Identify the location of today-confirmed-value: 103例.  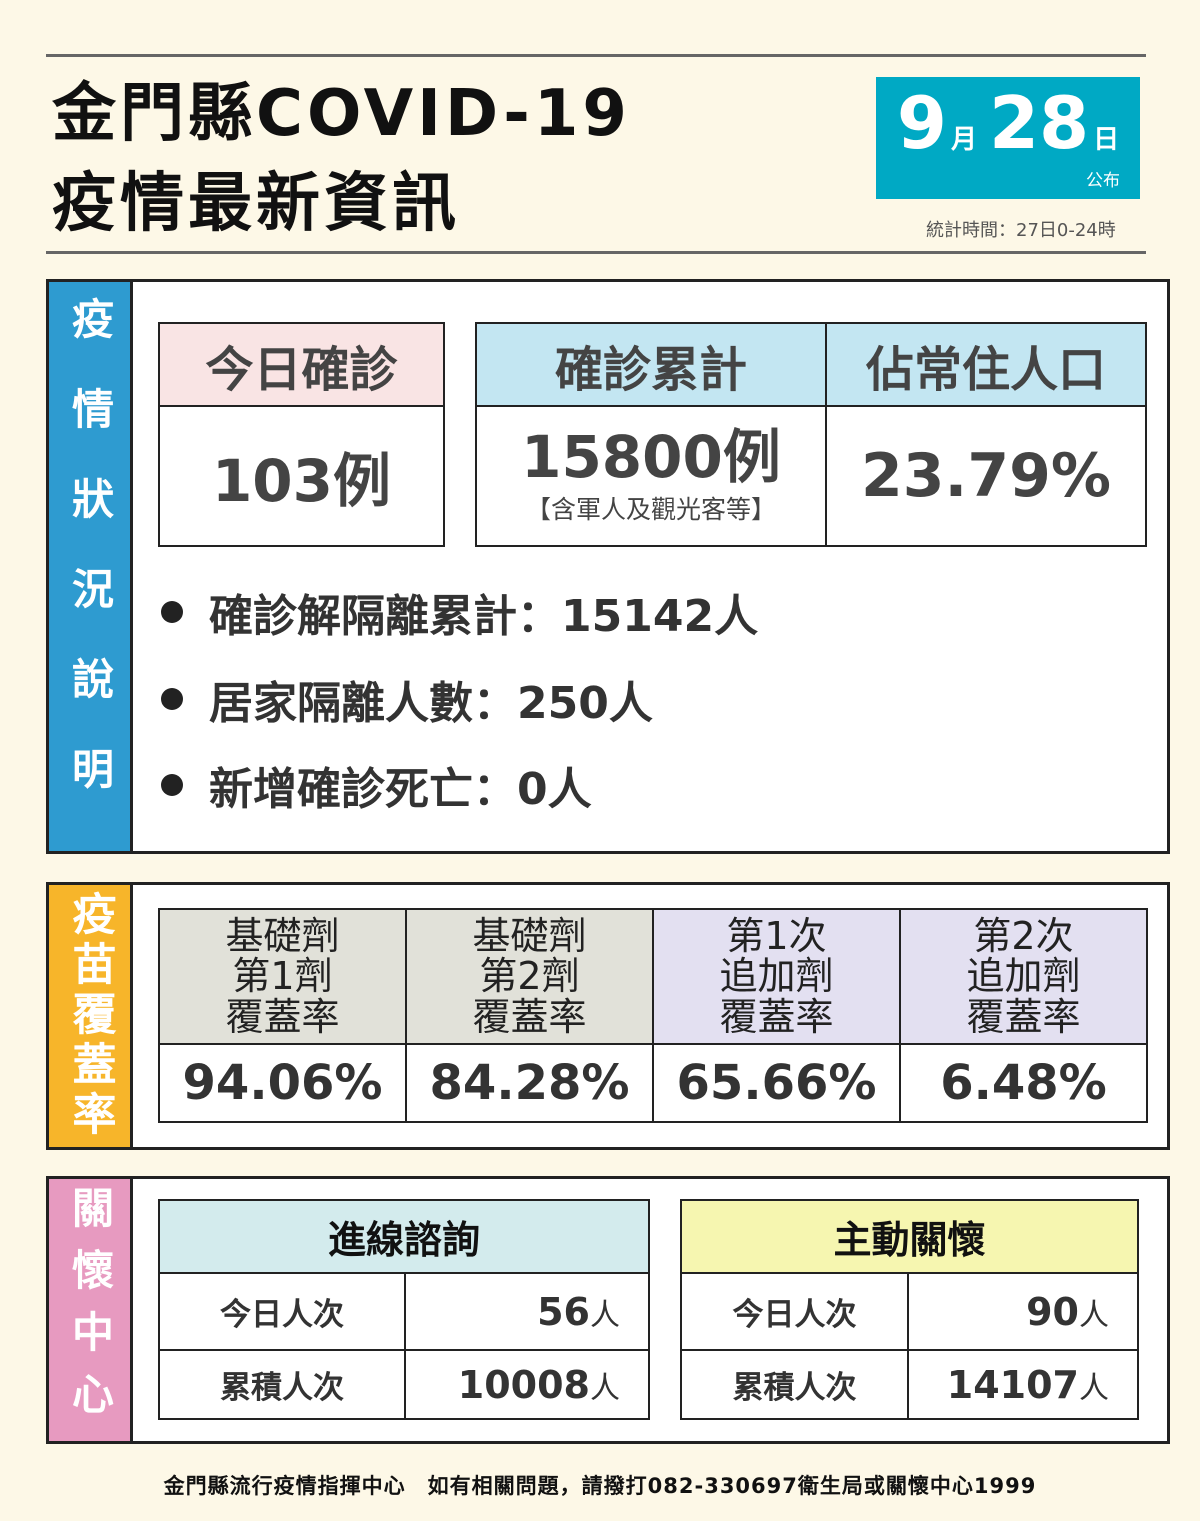
(301, 476).